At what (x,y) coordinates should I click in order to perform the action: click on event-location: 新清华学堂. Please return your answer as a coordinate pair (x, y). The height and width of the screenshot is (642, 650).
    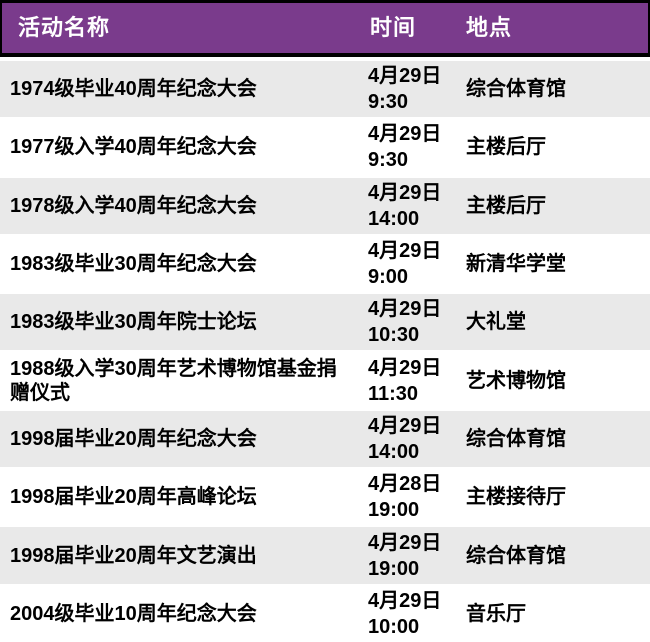
    Looking at the image, I should click on (516, 264).